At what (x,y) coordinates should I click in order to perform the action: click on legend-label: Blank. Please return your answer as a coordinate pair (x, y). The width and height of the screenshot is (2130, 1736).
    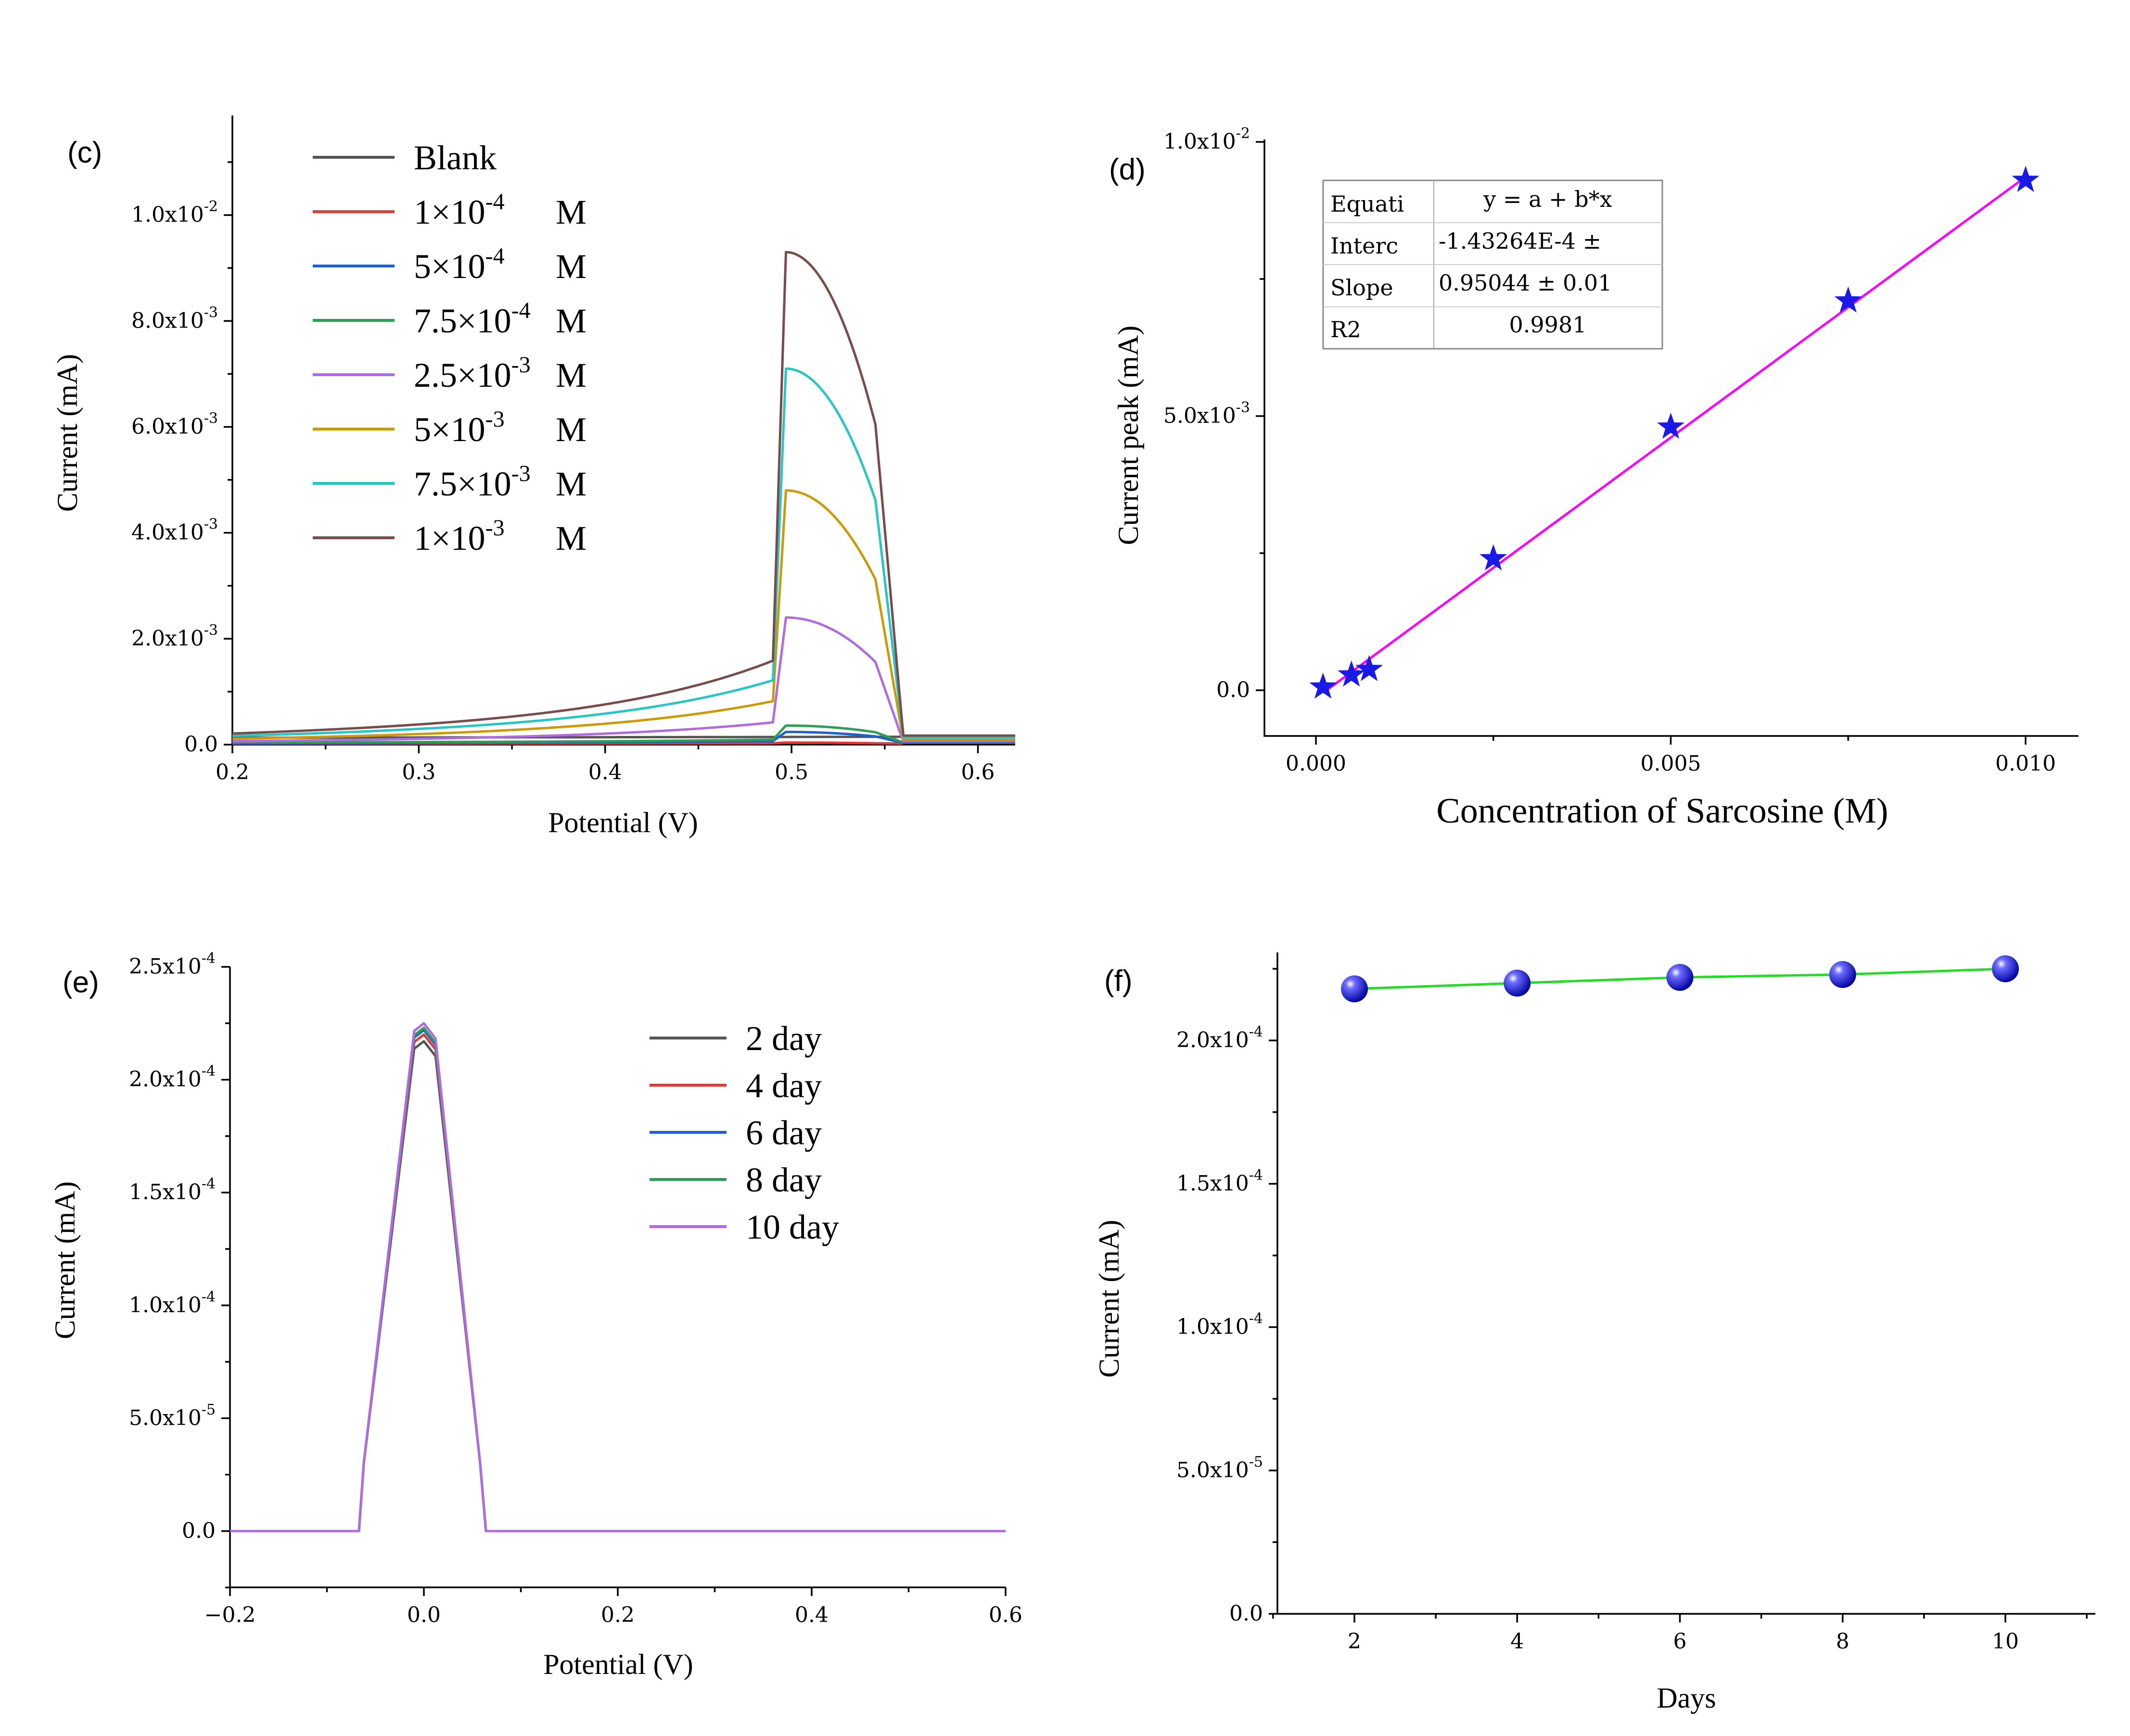
    Looking at the image, I should click on (455, 158).